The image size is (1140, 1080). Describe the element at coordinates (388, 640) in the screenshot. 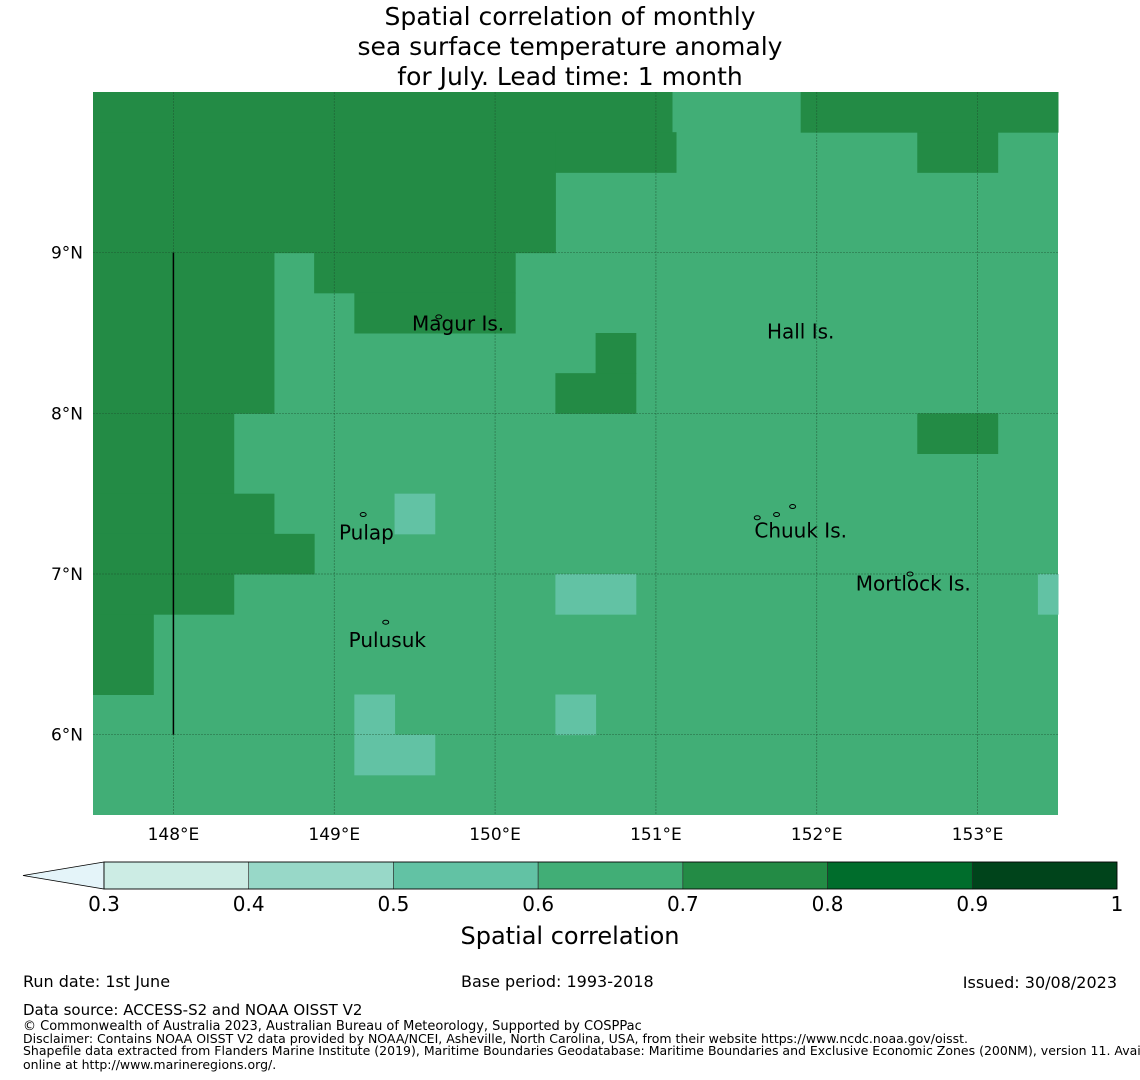

I see `place-label: Pulusuk` at that location.